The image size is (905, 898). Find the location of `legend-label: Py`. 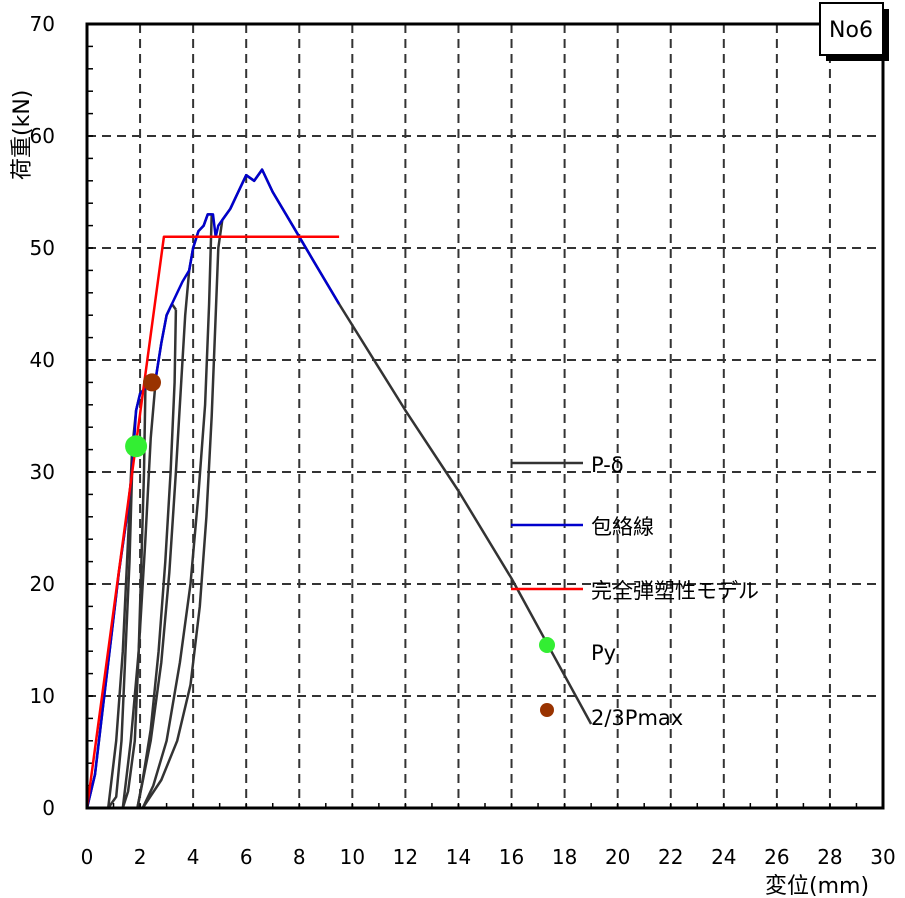

legend-label: Py is located at coordinates (603, 653).